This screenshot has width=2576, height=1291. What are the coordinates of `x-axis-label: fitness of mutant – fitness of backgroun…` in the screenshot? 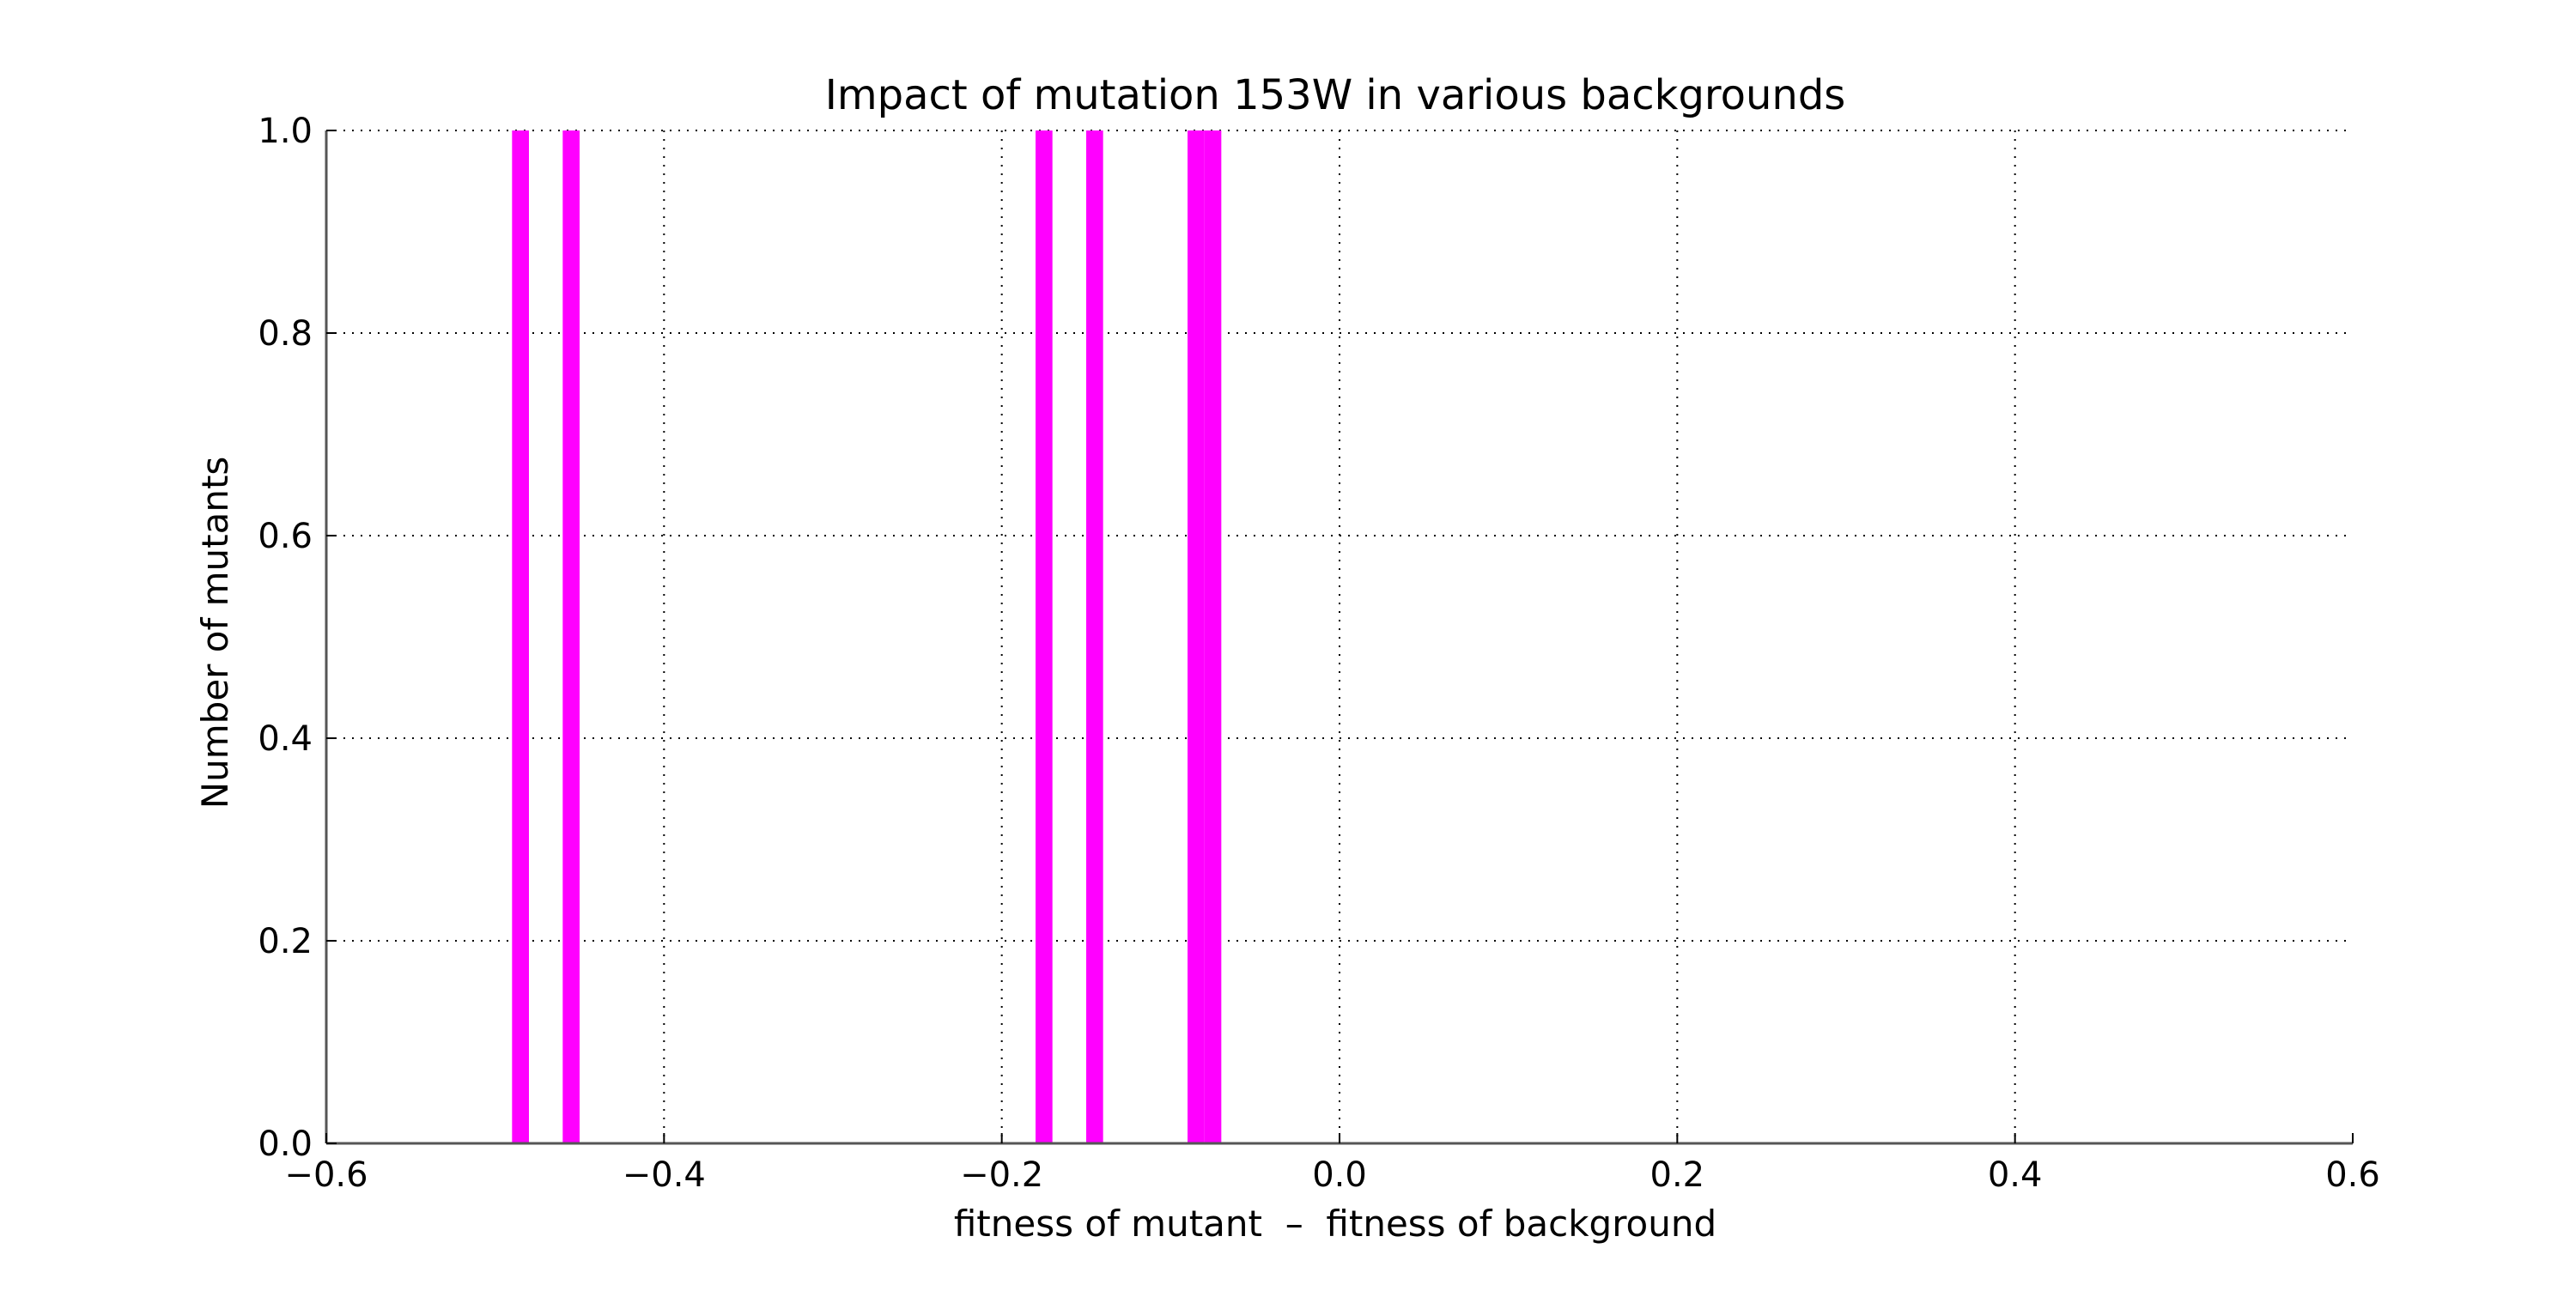 It's located at (1335, 1224).